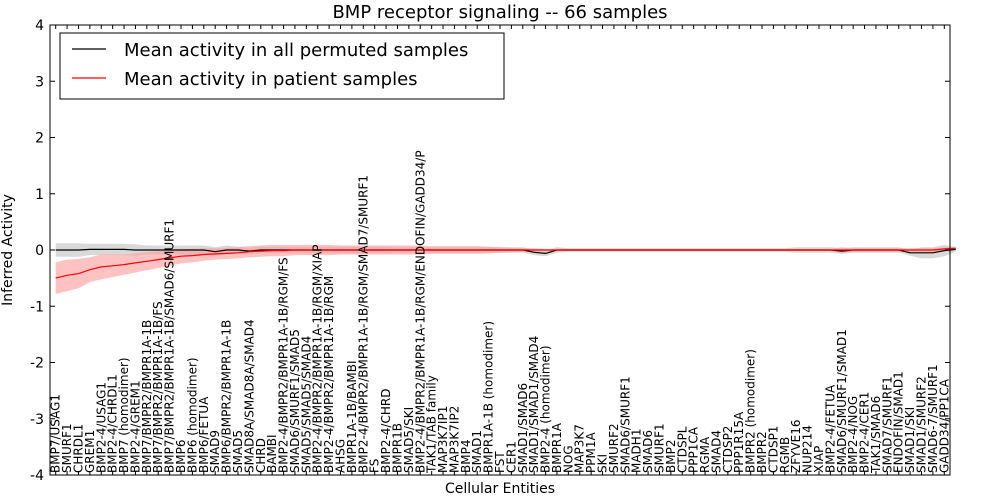 This screenshot has height=500, width=1000. What do you see at coordinates (284, 365) in the screenshot?
I see `x-tick-label: BMP2-4/BMPR2/BMPR1A-1B/RGM/FS` at bounding box center [284, 365].